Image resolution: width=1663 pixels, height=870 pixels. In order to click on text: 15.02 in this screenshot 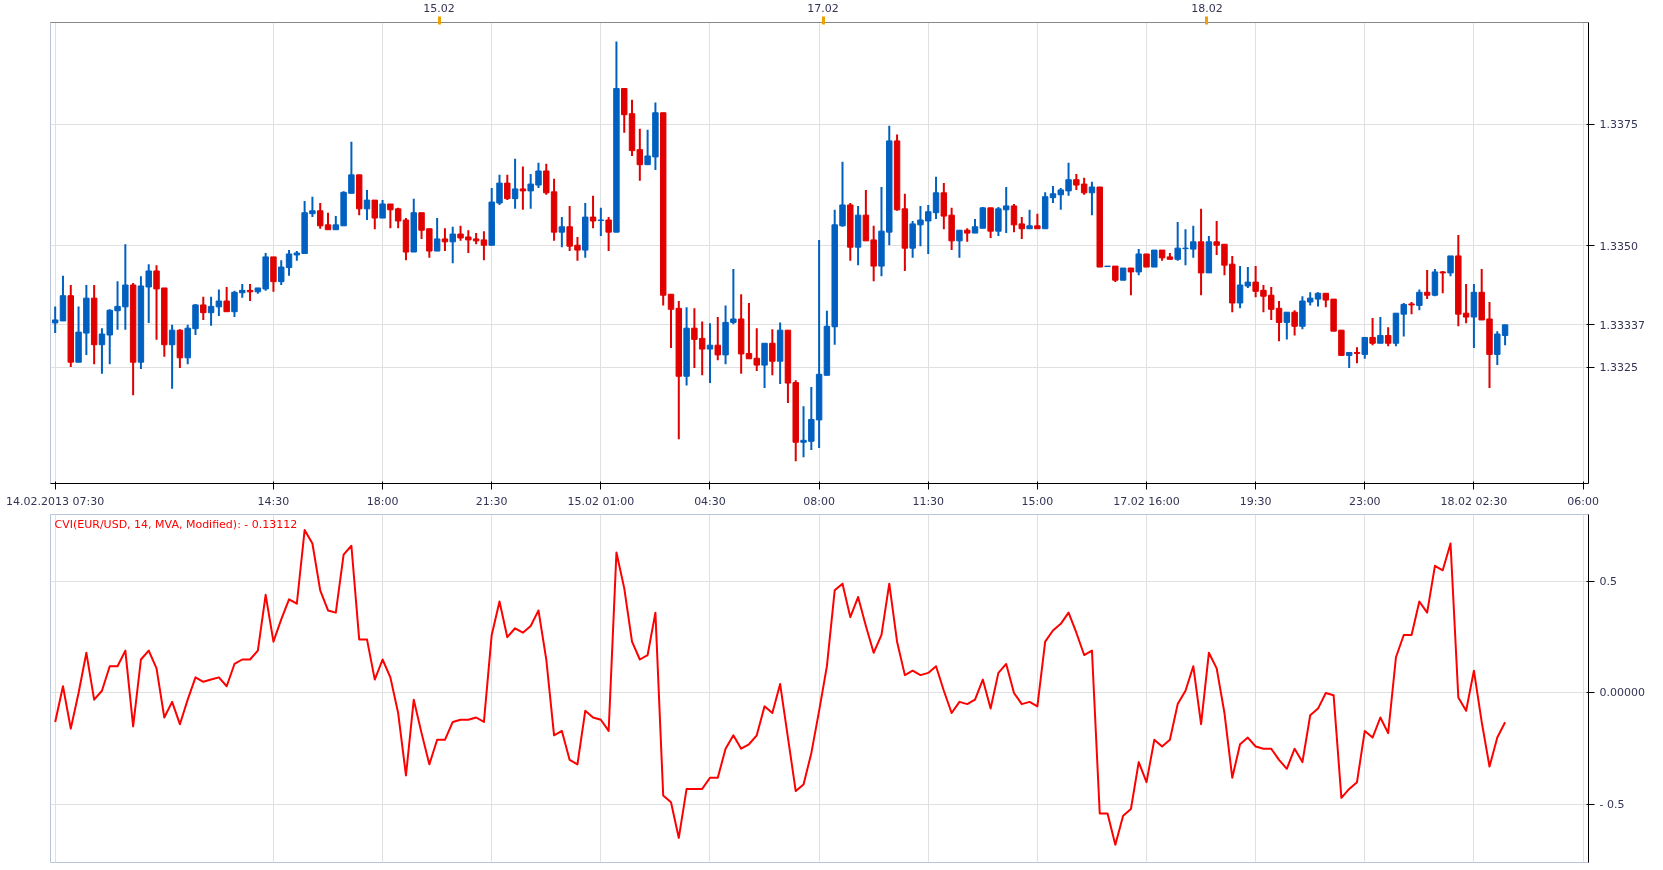, I will do `click(439, 8)`.